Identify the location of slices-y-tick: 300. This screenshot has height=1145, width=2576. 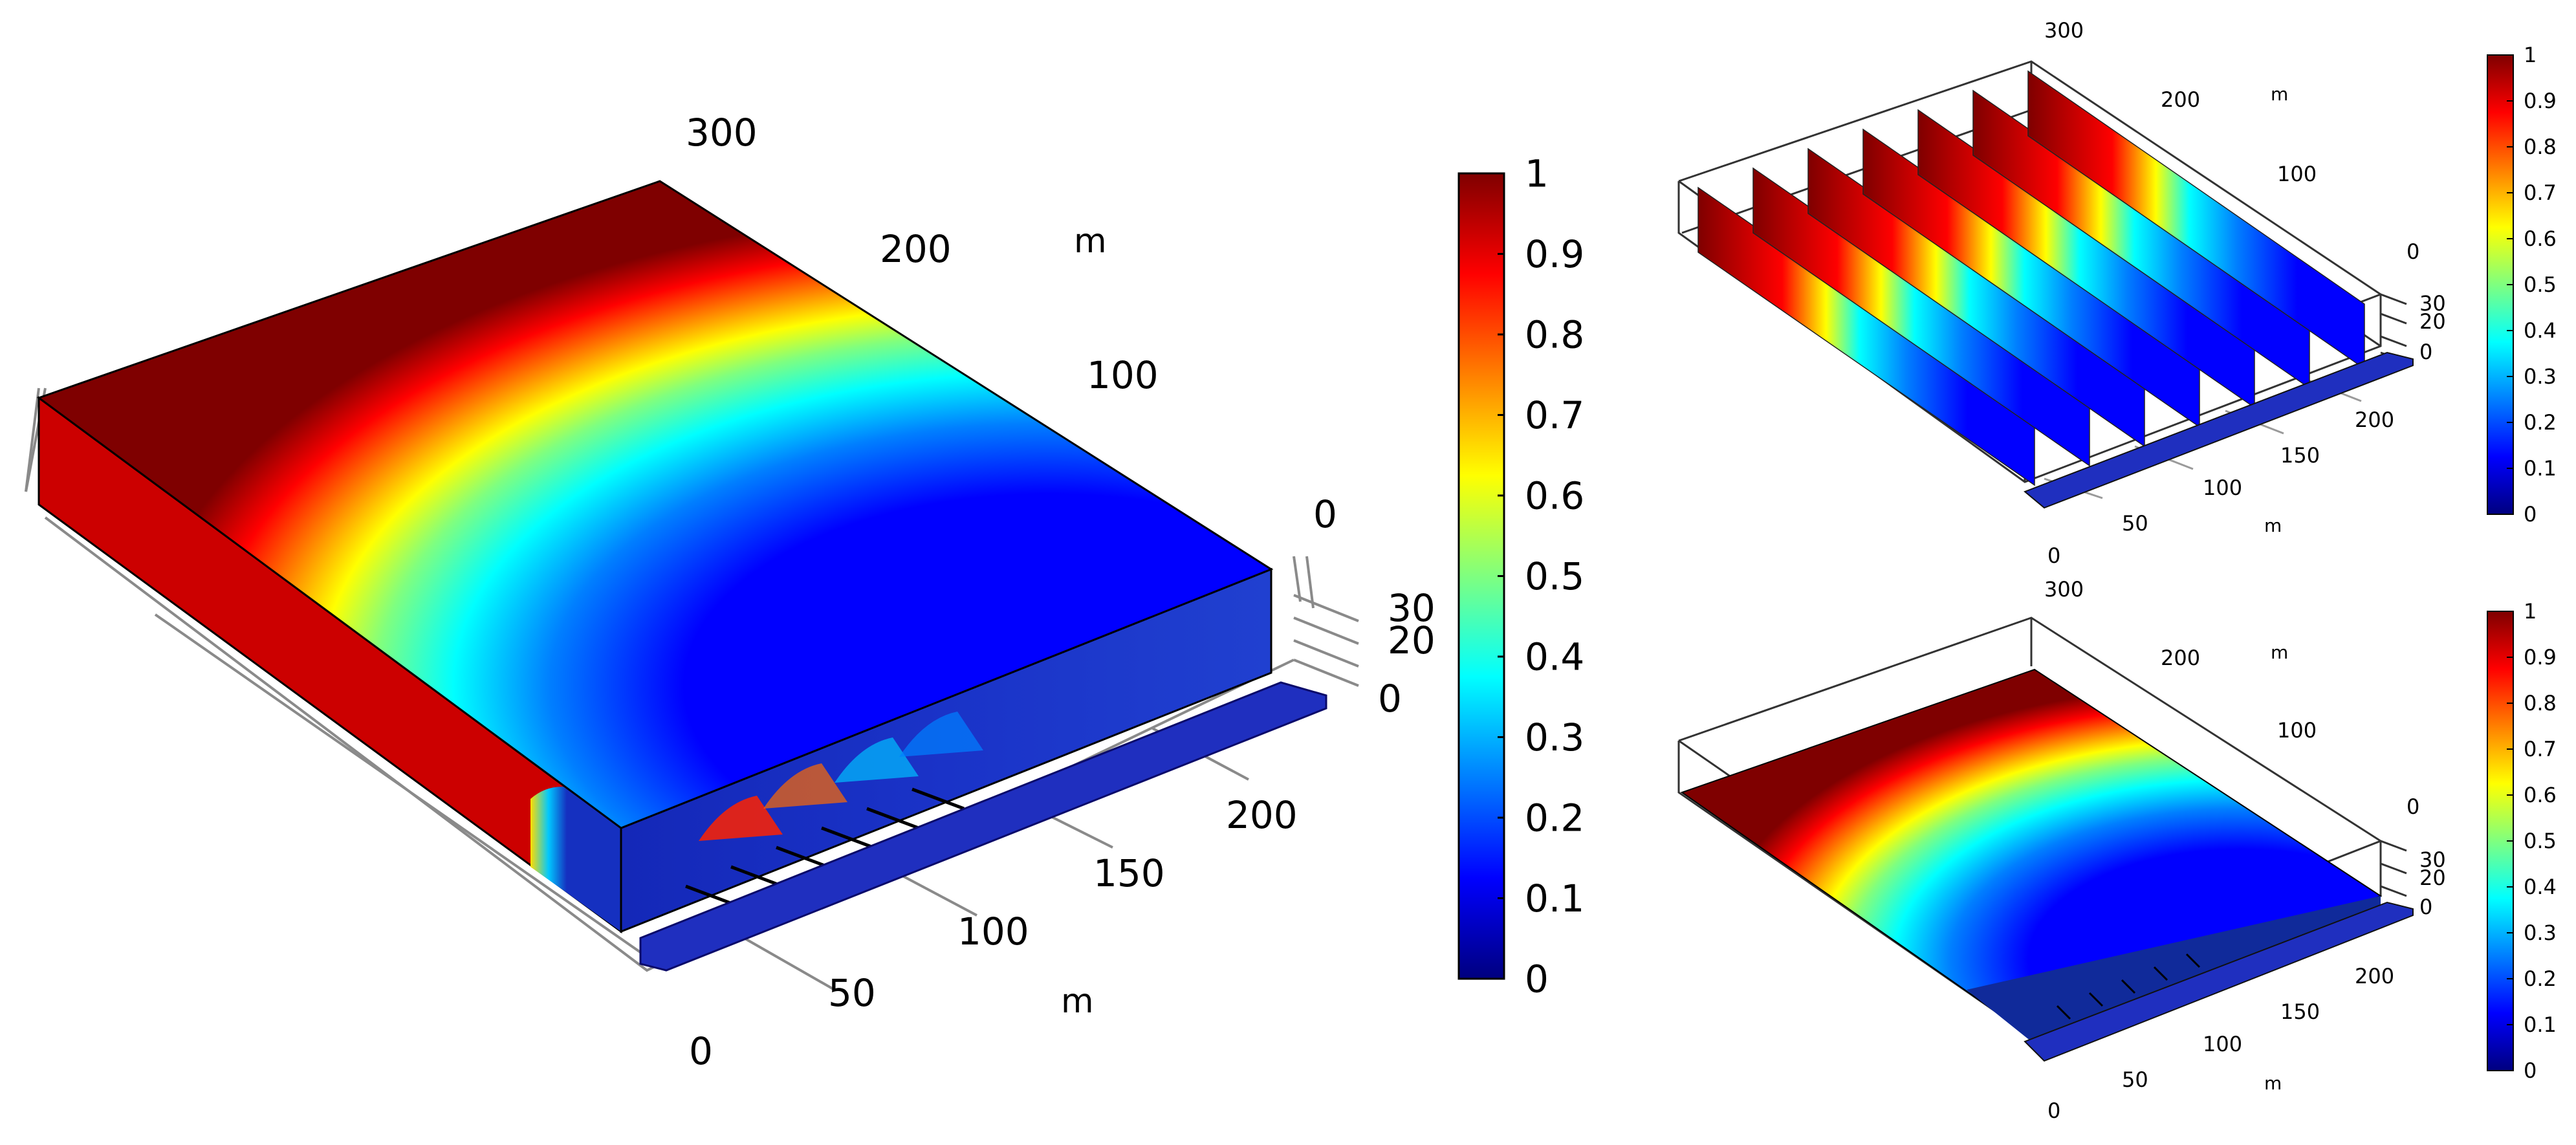
(2064, 30).